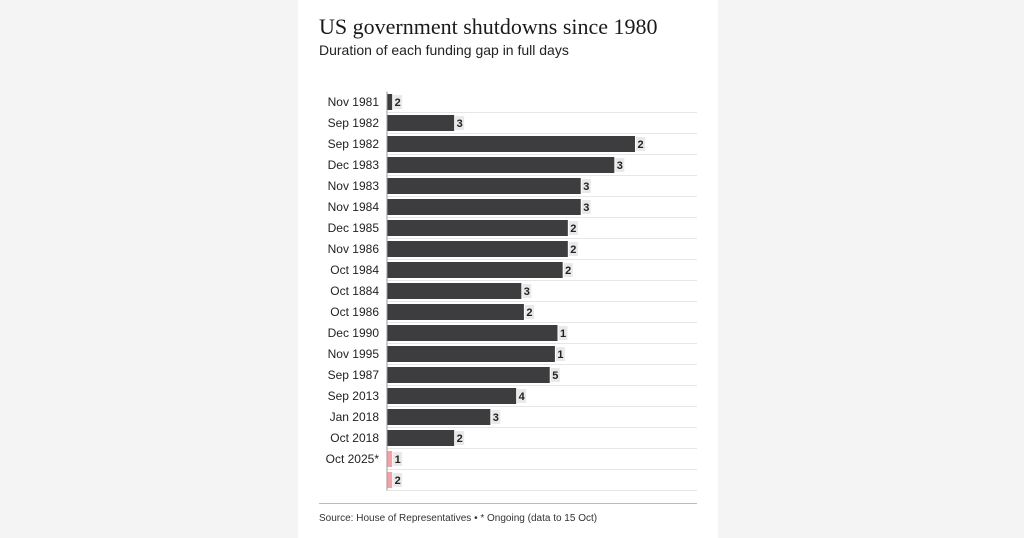  I want to click on category-label: Jan 2018, so click(355, 417).